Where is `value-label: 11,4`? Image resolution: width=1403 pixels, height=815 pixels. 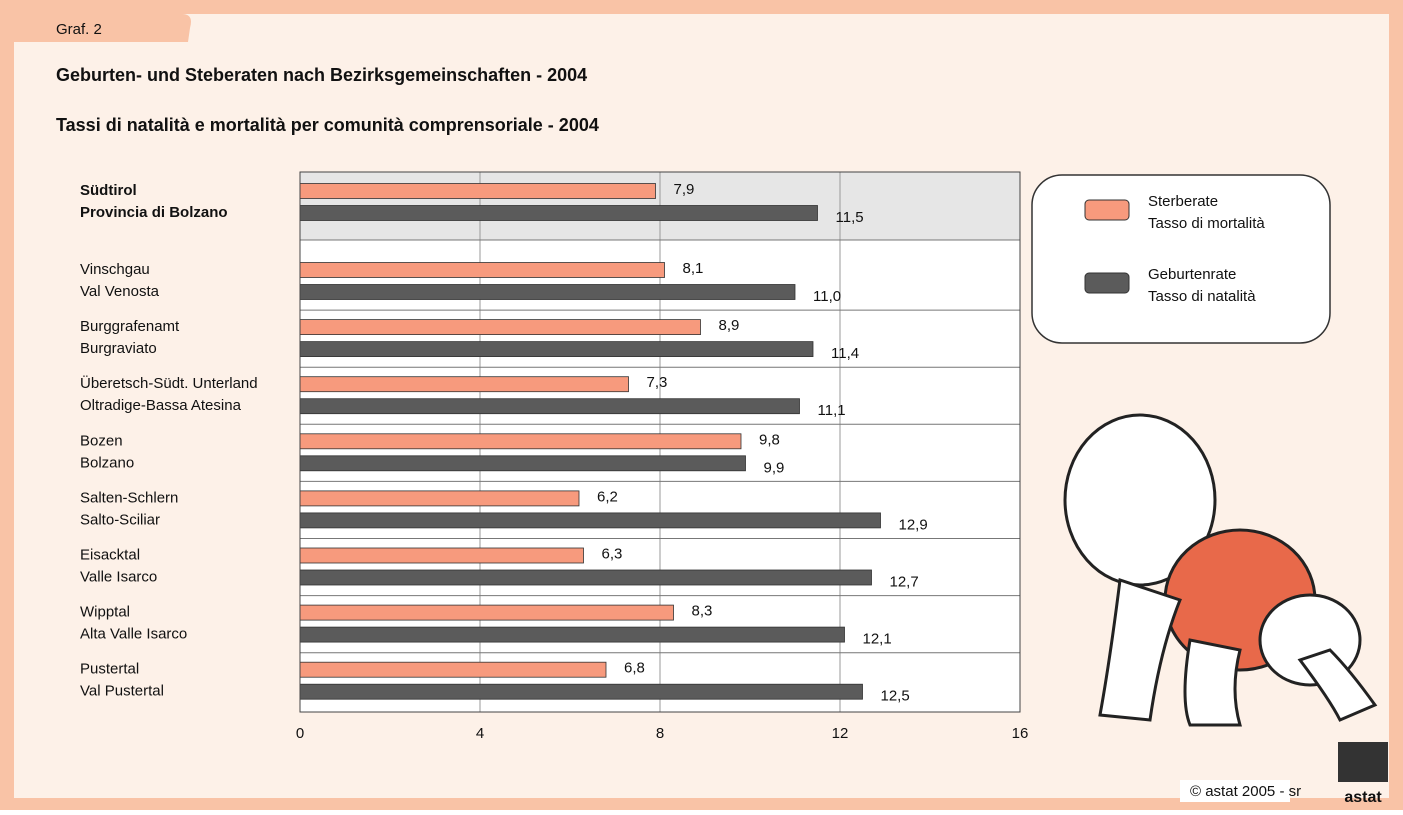
value-label: 11,4 is located at coordinates (845, 353).